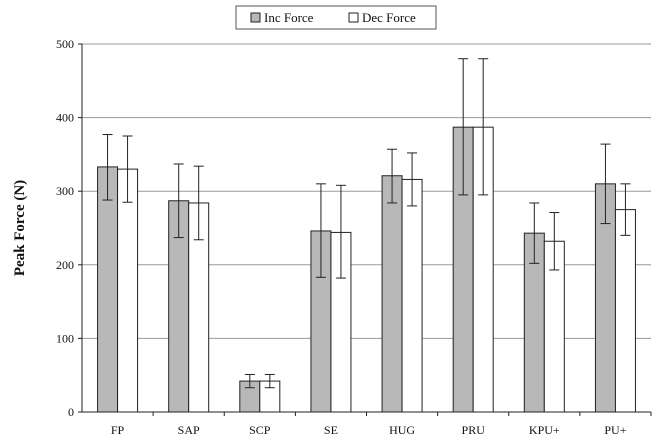 The width and height of the screenshot is (657, 437). Describe the element at coordinates (331, 430) in the screenshot. I see `x-tick-label: SE` at that location.